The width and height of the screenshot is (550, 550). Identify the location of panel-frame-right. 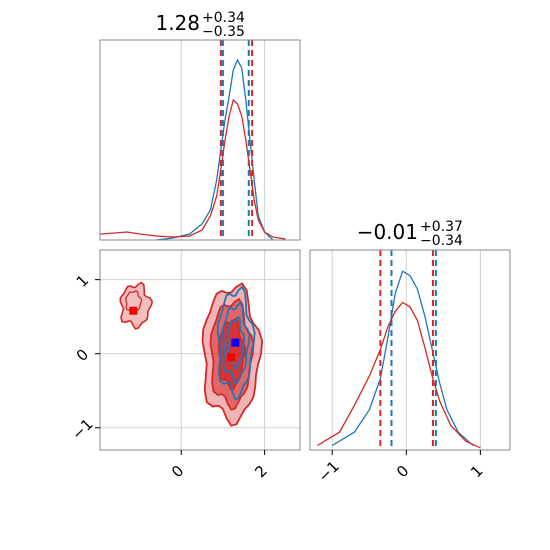
(410, 350).